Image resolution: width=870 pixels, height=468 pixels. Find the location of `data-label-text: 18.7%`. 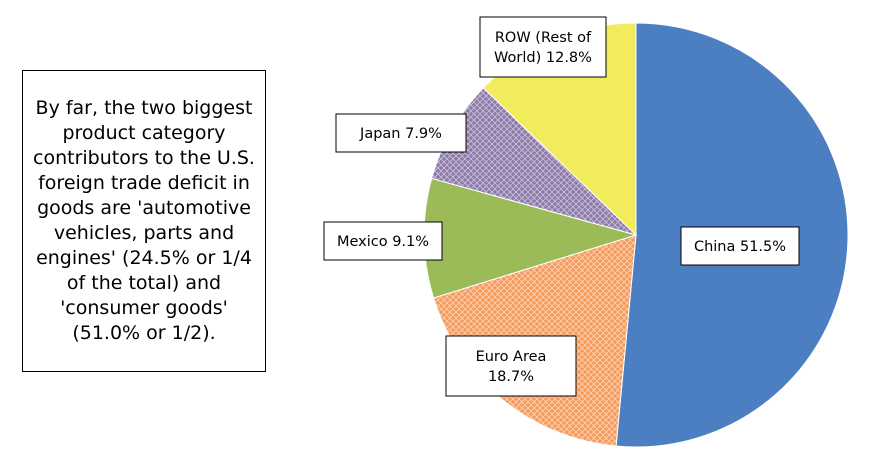

data-label-text: 18.7% is located at coordinates (511, 377).